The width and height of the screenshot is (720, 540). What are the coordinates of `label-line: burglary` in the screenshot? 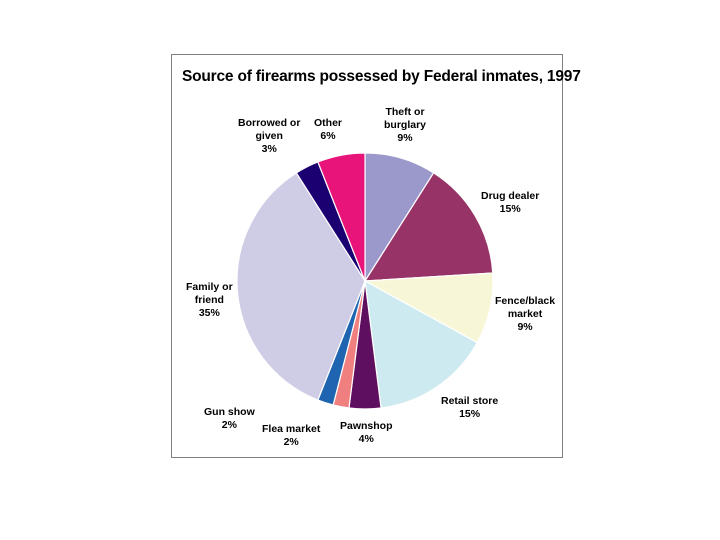 It's located at (405, 125).